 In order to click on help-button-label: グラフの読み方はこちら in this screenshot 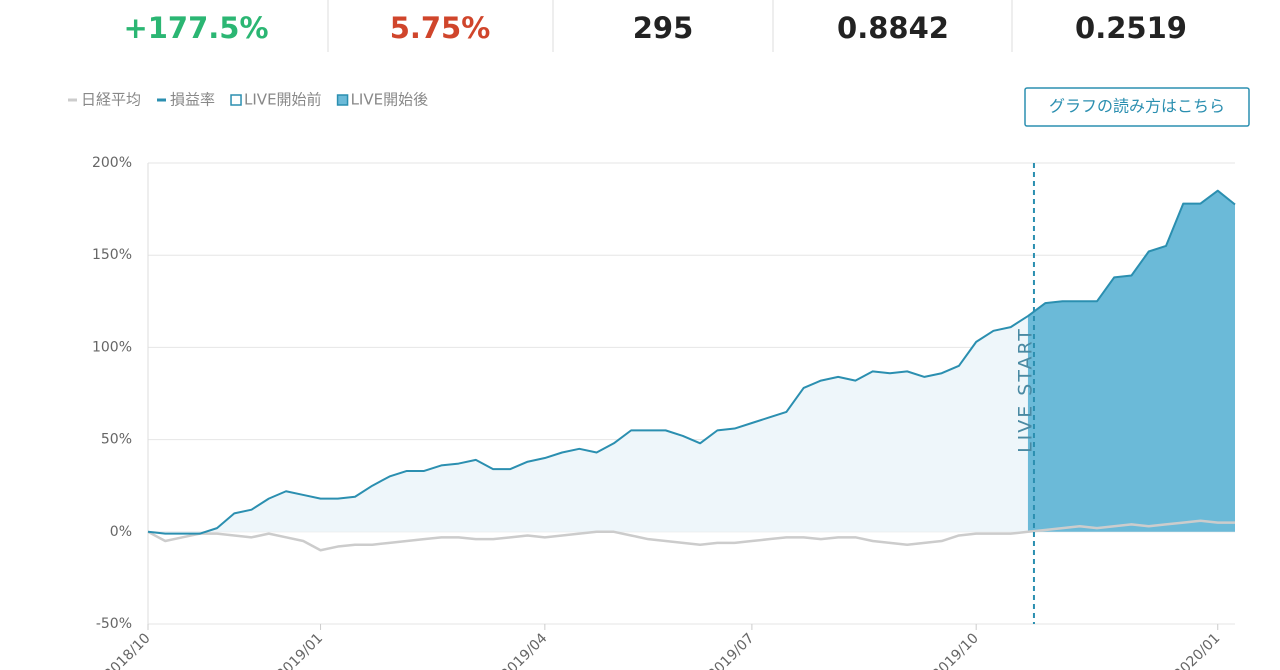, I will do `click(1137, 106)`.